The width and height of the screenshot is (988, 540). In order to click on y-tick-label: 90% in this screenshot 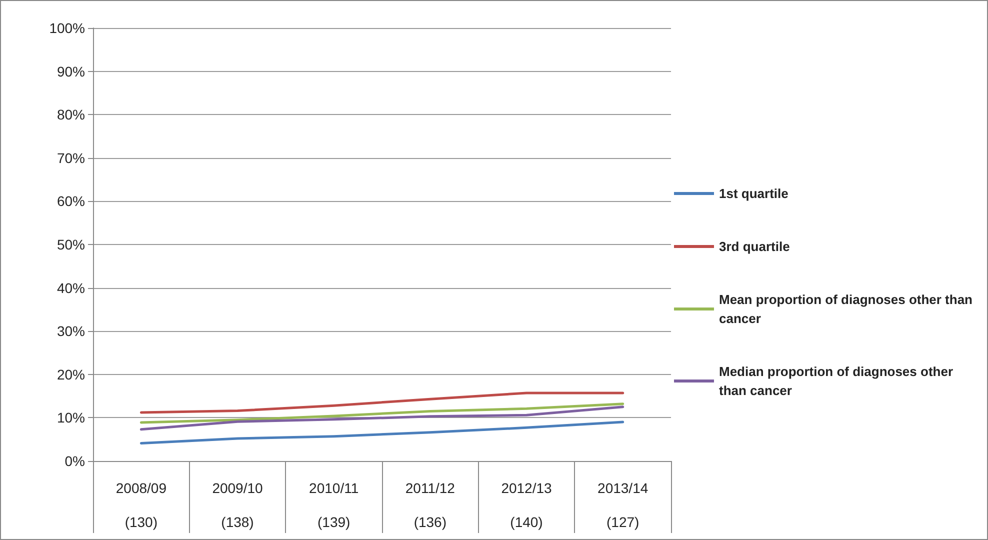, I will do `click(70, 71)`.